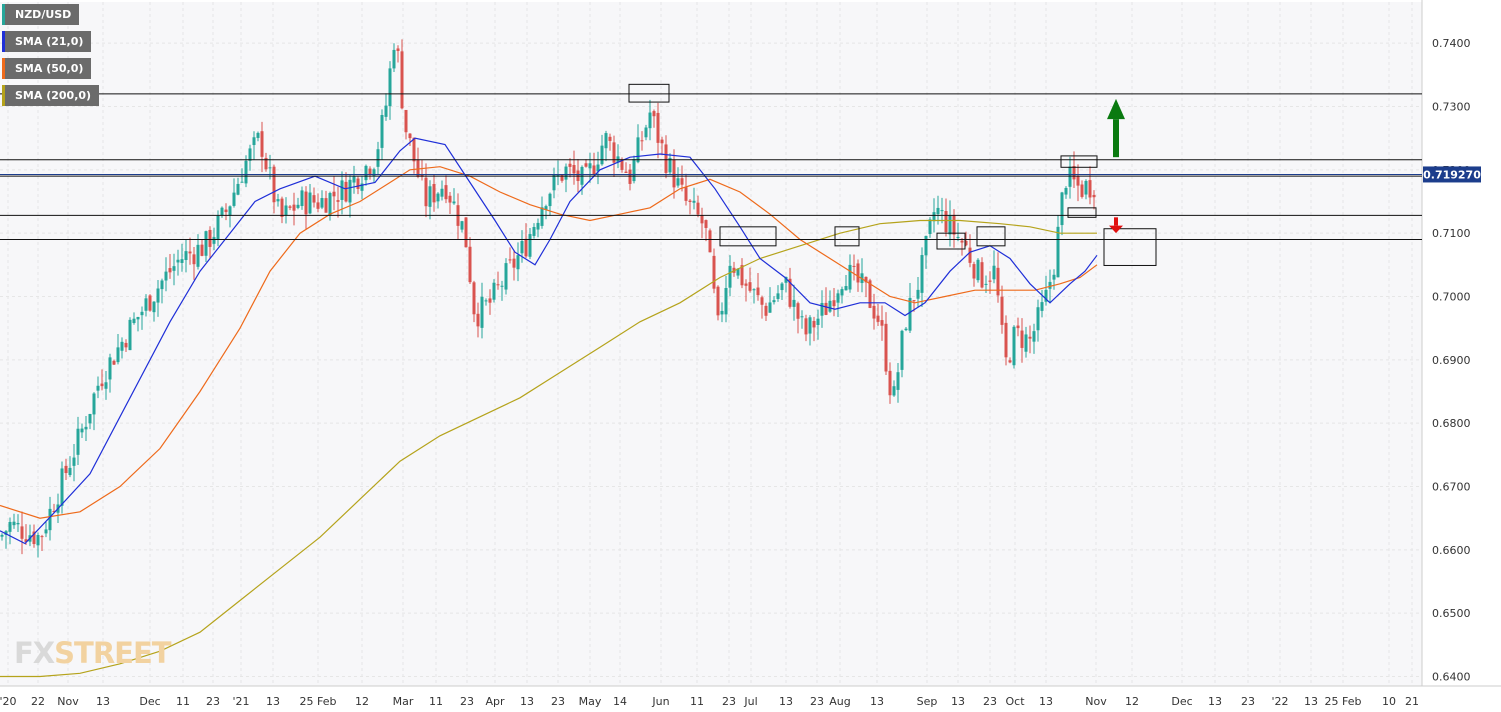 The width and height of the screenshot is (1501, 712). What do you see at coordinates (748, 236) in the screenshot?
I see `box-jul` at bounding box center [748, 236].